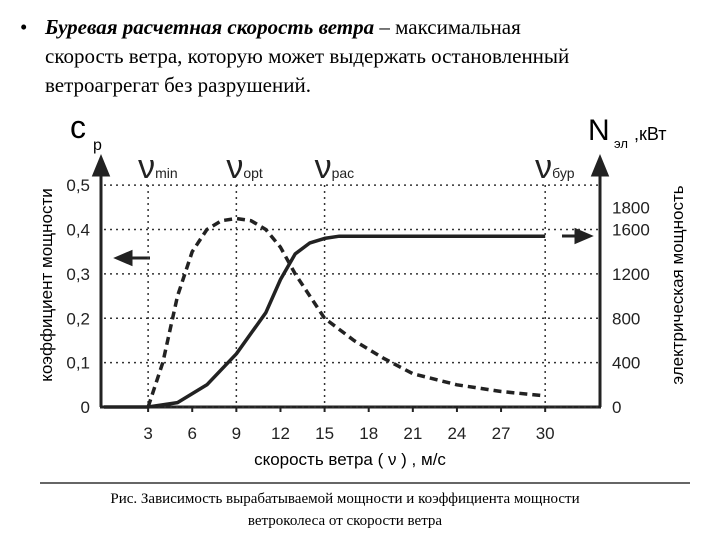 This screenshot has width=720, height=540. What do you see at coordinates (166, 173) in the screenshot?
I see `marker-sub: min` at bounding box center [166, 173].